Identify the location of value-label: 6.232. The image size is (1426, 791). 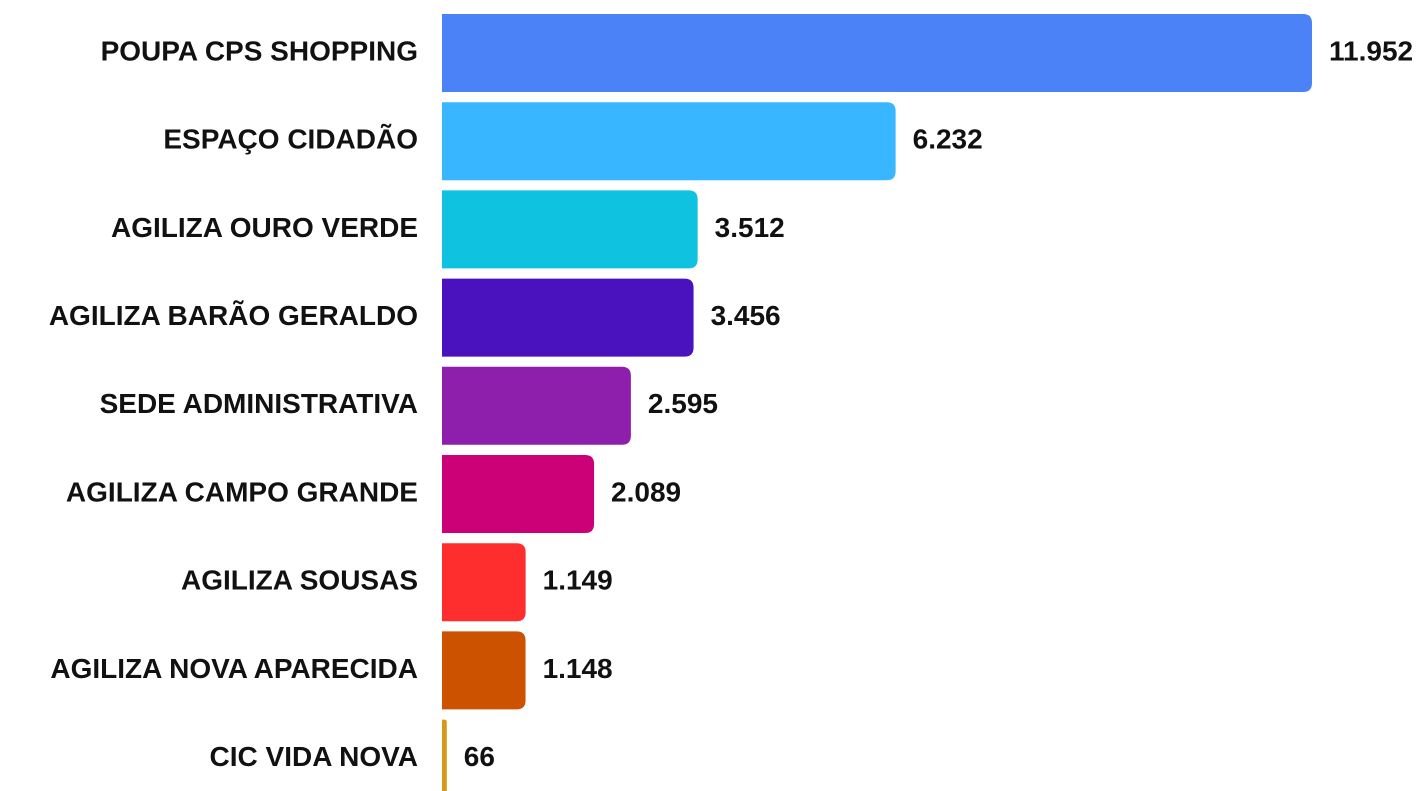
(948, 139).